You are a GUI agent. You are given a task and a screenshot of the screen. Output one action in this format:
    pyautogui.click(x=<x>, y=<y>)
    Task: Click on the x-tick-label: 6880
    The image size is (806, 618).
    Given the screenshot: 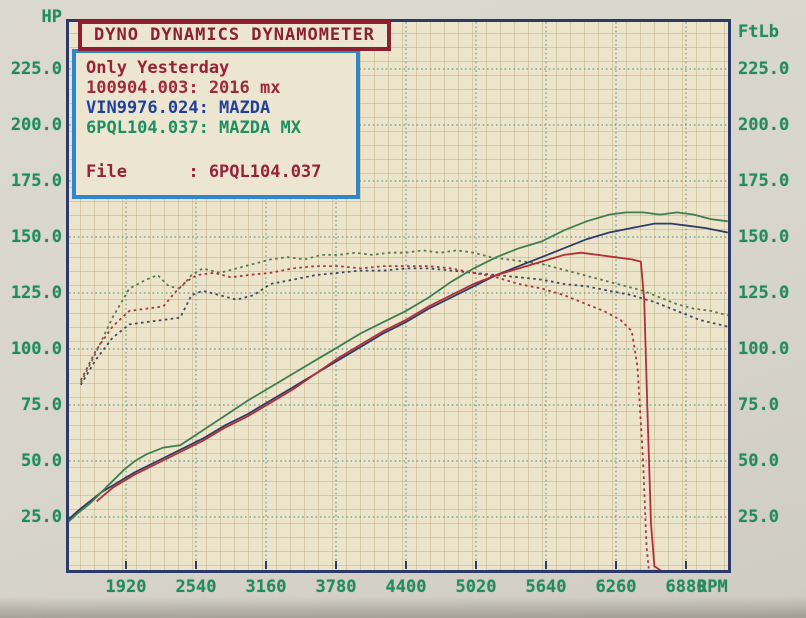 What is the action you would take?
    pyautogui.click(x=686, y=587)
    